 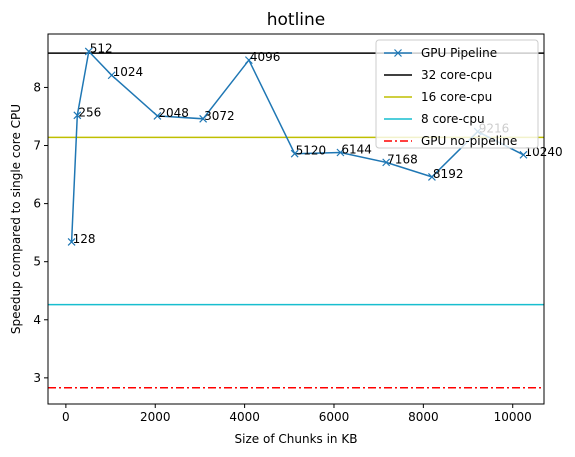 I want to click on legend-item: 32 core-cpu, so click(x=438, y=75).